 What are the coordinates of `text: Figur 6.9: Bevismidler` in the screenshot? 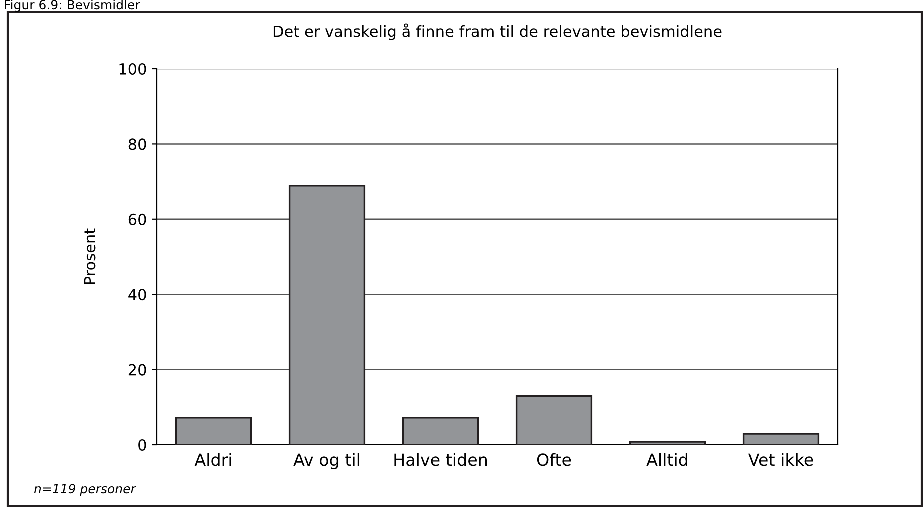 It's located at (72, 6).